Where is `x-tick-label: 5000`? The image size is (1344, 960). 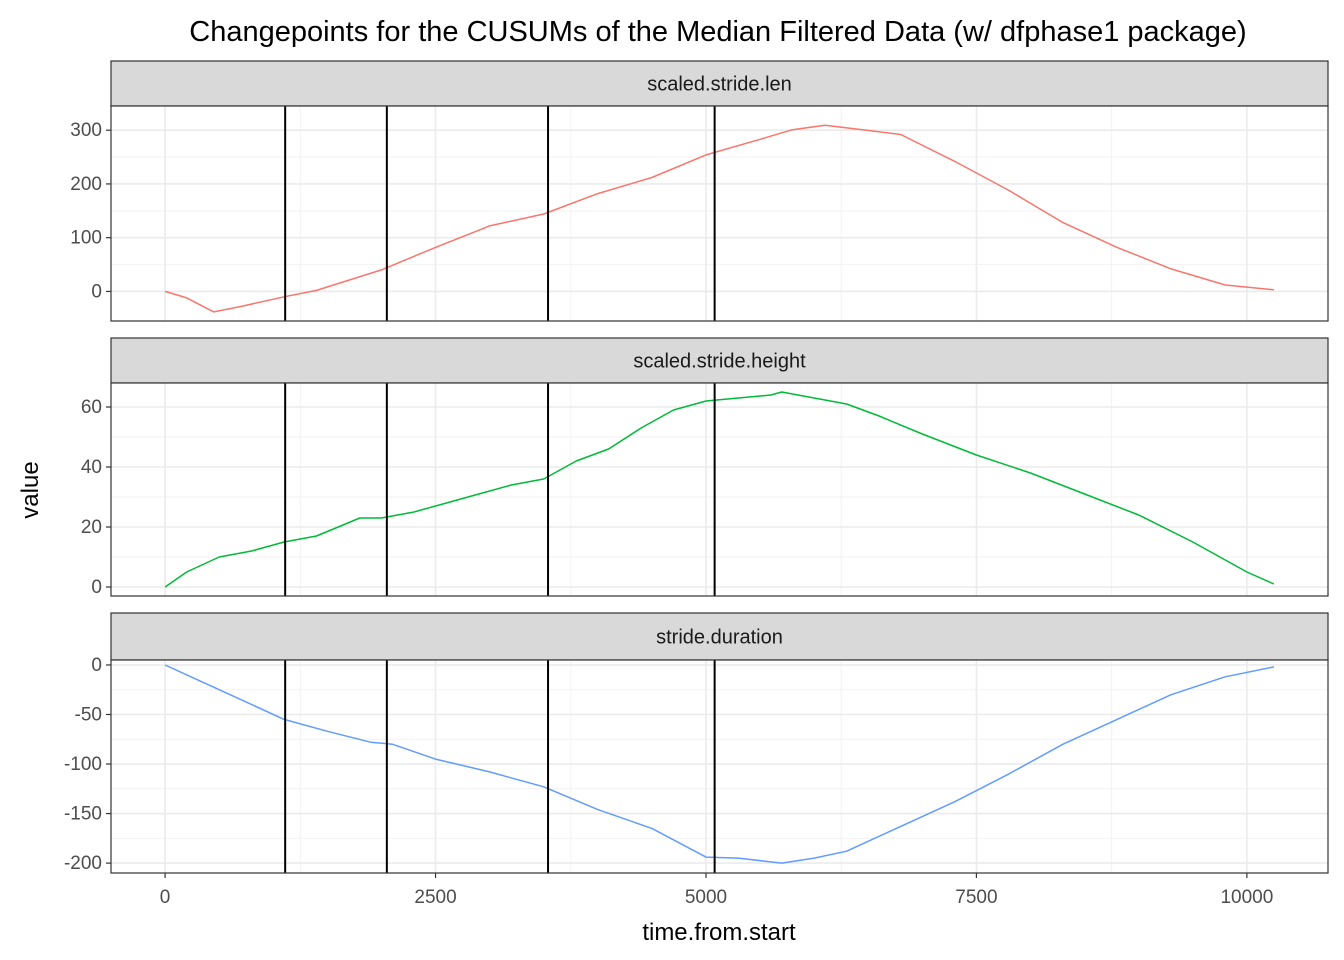 x-tick-label: 5000 is located at coordinates (706, 897).